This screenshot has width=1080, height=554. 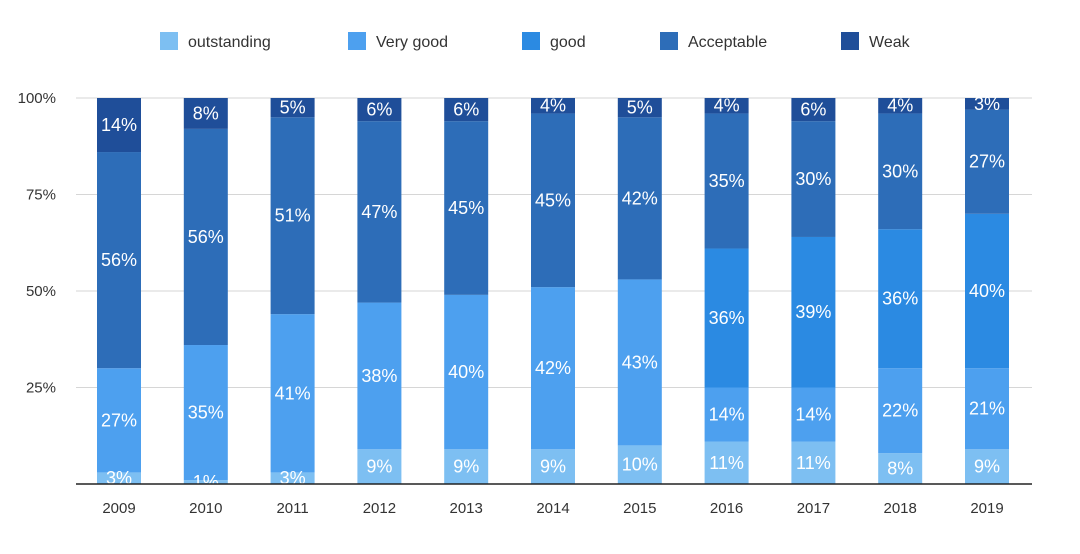 I want to click on bar-value-label: 47%, so click(x=379, y=212).